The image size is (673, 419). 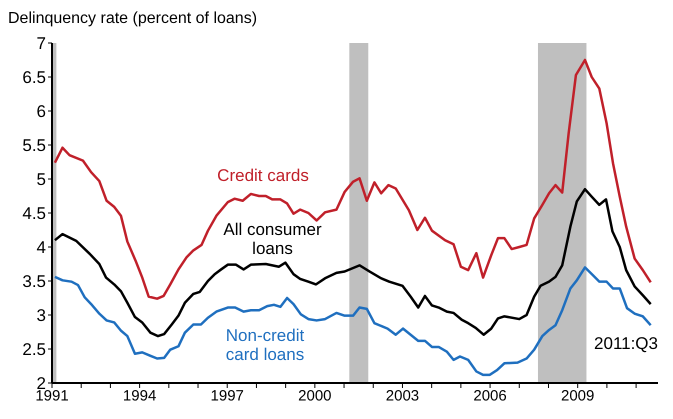 I want to click on x-tick-label: 2003, so click(x=403, y=396).